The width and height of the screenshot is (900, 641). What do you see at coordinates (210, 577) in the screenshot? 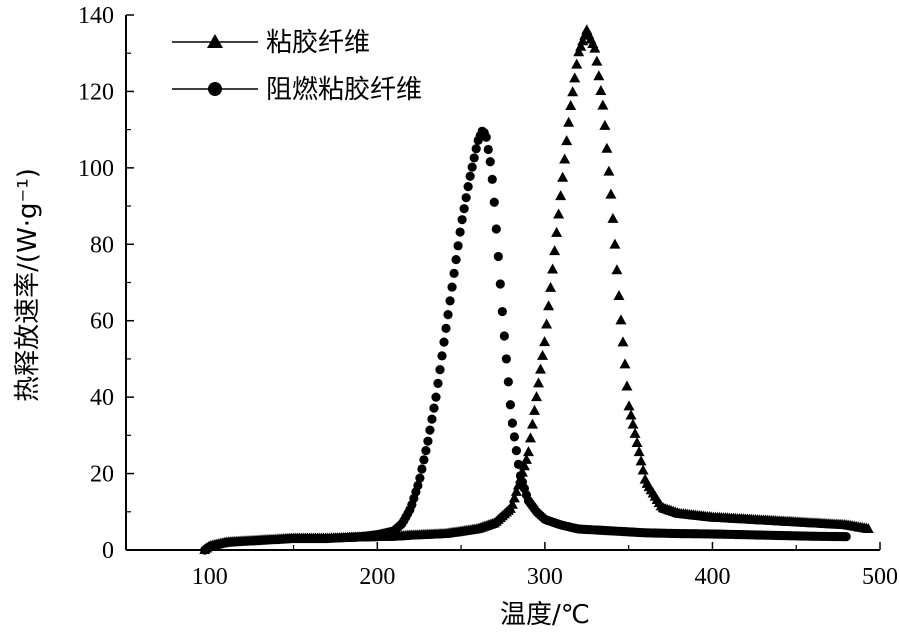
I see `x-tick-label: 100` at bounding box center [210, 577].